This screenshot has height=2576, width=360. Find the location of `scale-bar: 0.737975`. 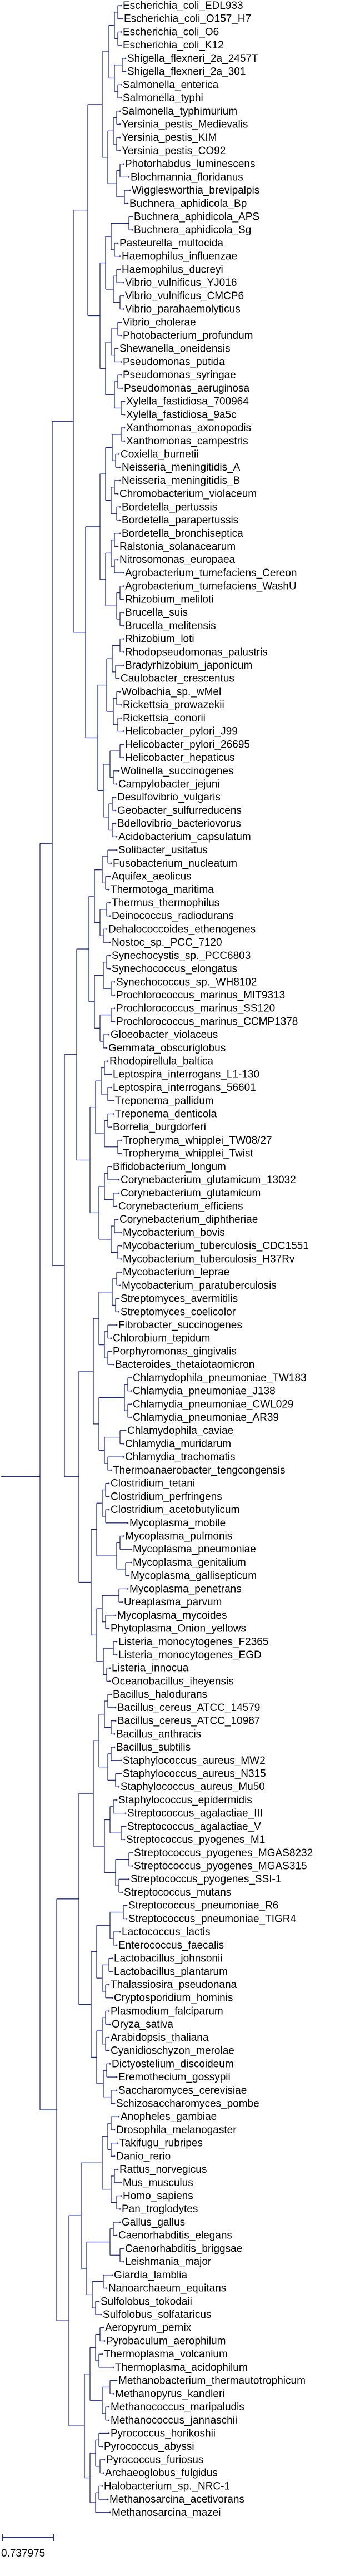

scale-bar: 0.737975 is located at coordinates (27, 2546).